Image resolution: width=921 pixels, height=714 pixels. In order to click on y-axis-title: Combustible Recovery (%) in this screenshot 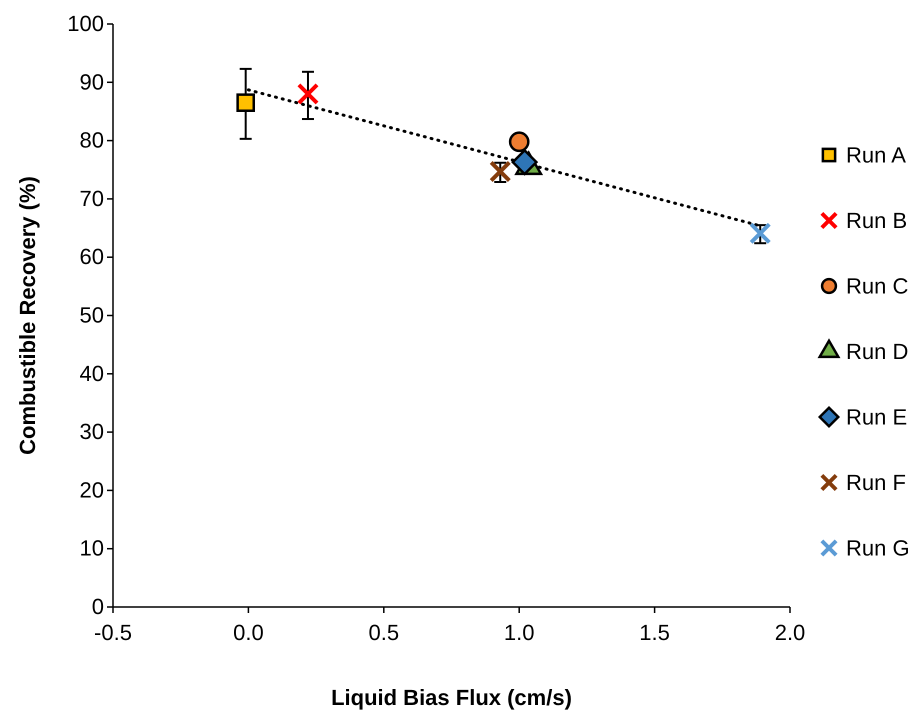, I will do `click(27, 315)`.